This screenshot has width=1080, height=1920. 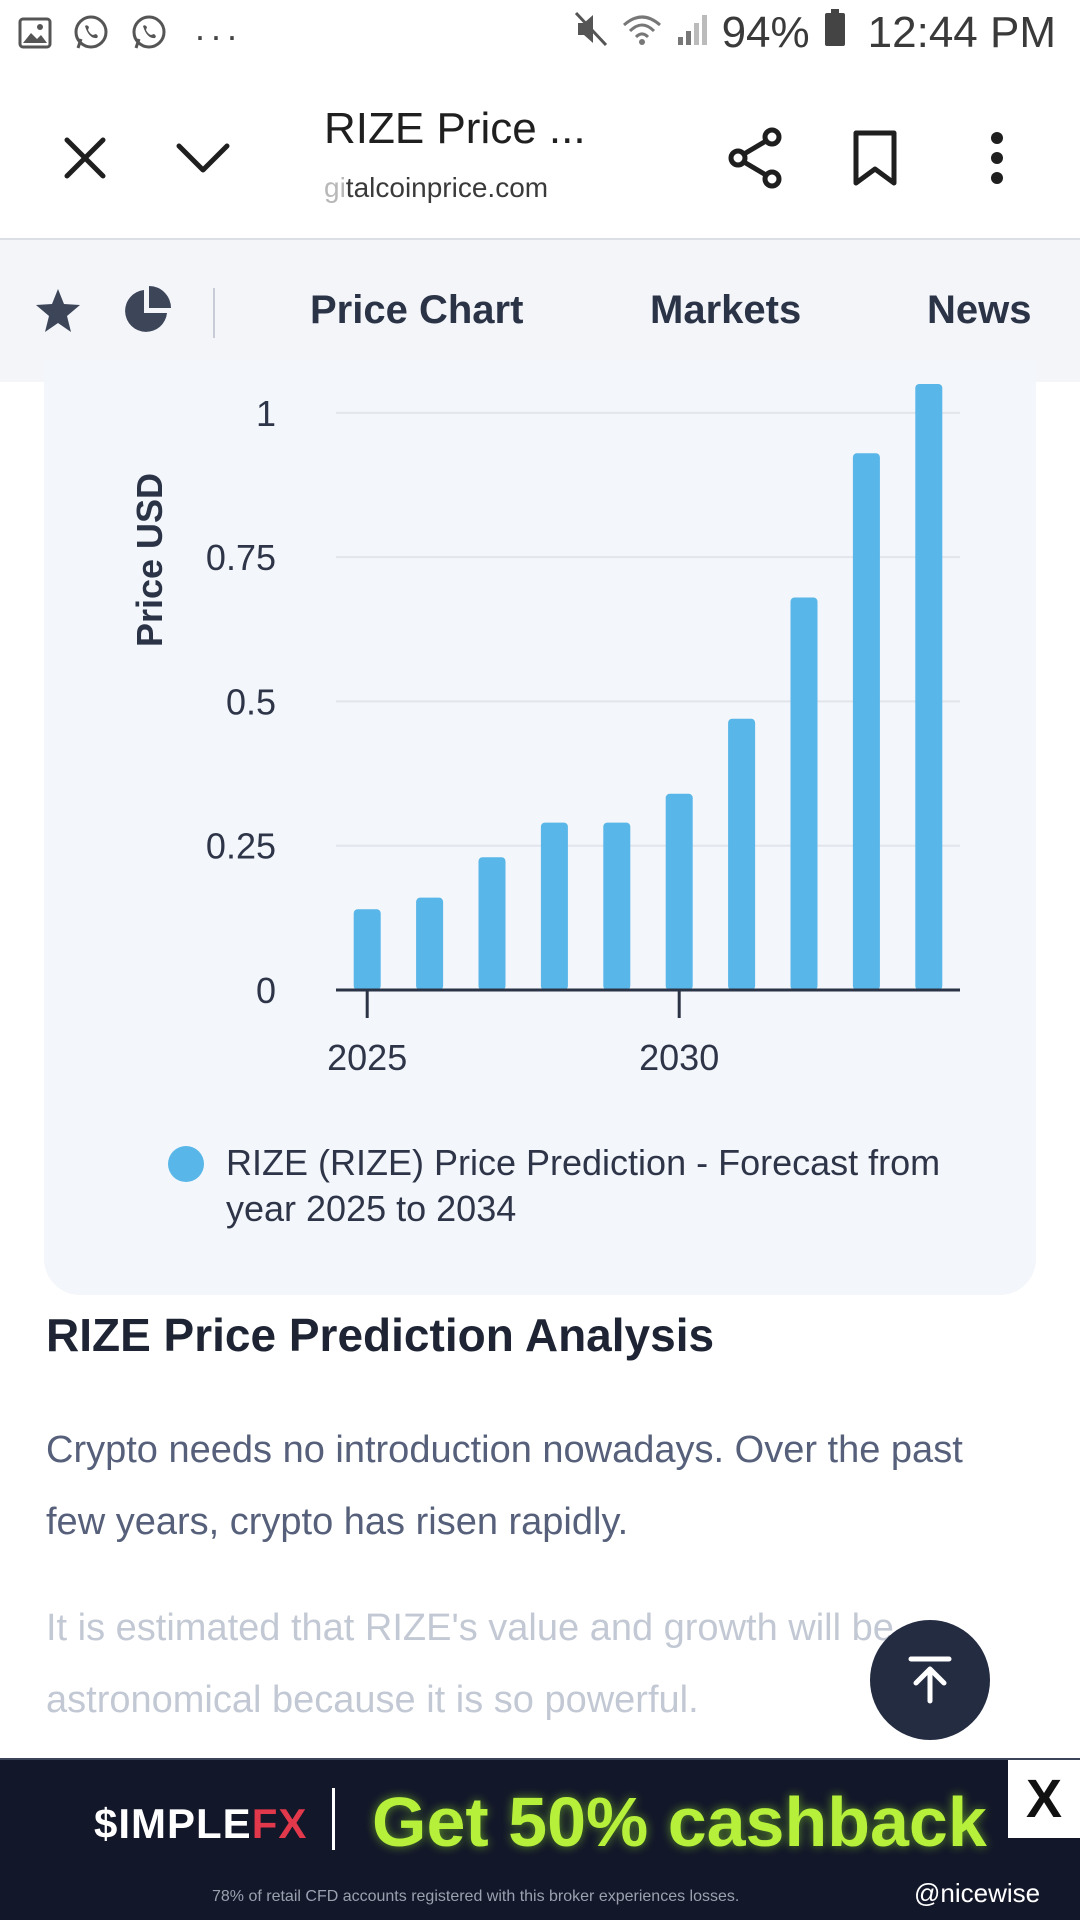 I want to click on wifi-icon, so click(x=642, y=33).